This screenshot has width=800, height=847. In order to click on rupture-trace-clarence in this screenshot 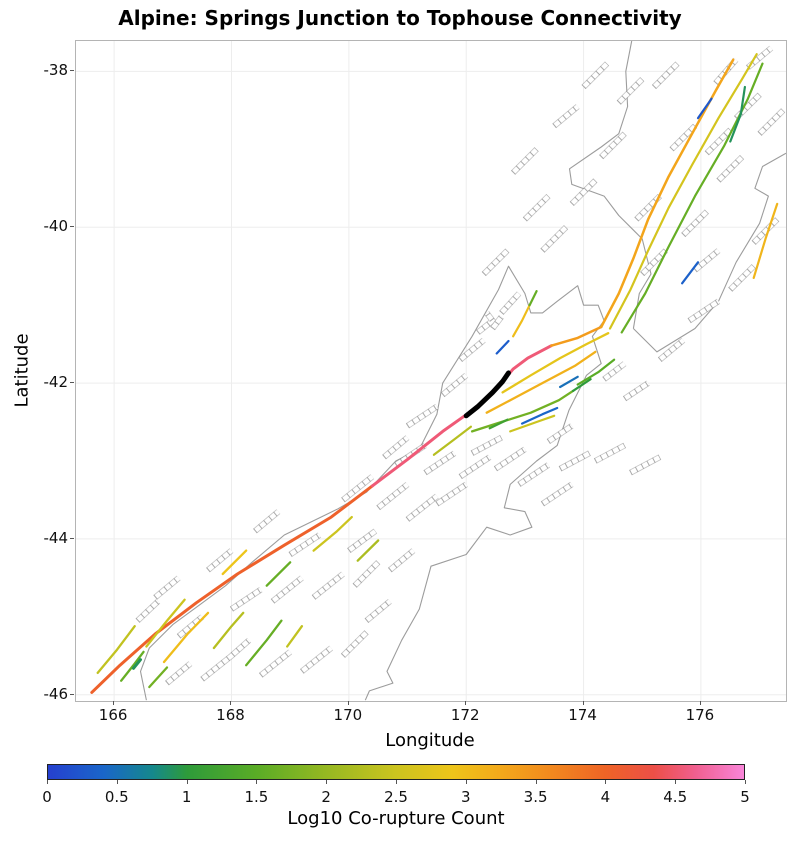, I will do `click(541, 382)`.